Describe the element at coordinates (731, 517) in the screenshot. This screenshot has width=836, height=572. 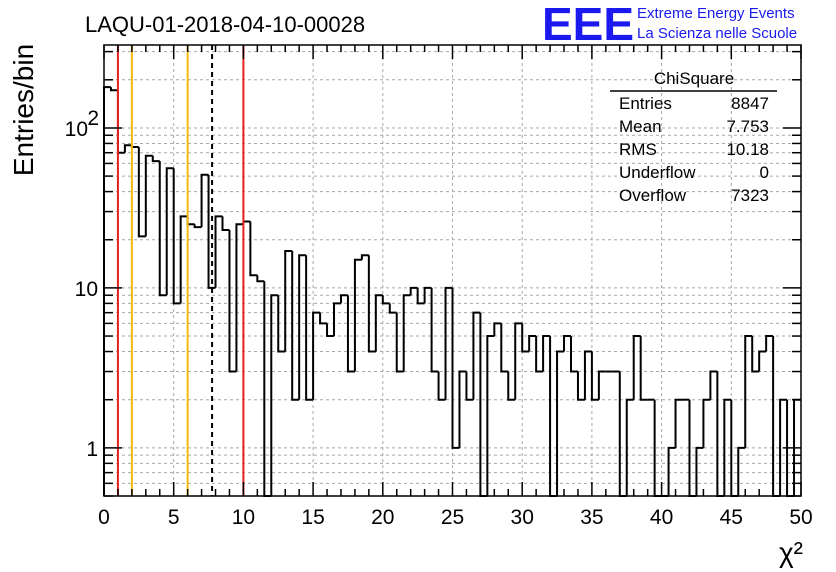
I see `x-tick-label: 45` at that location.